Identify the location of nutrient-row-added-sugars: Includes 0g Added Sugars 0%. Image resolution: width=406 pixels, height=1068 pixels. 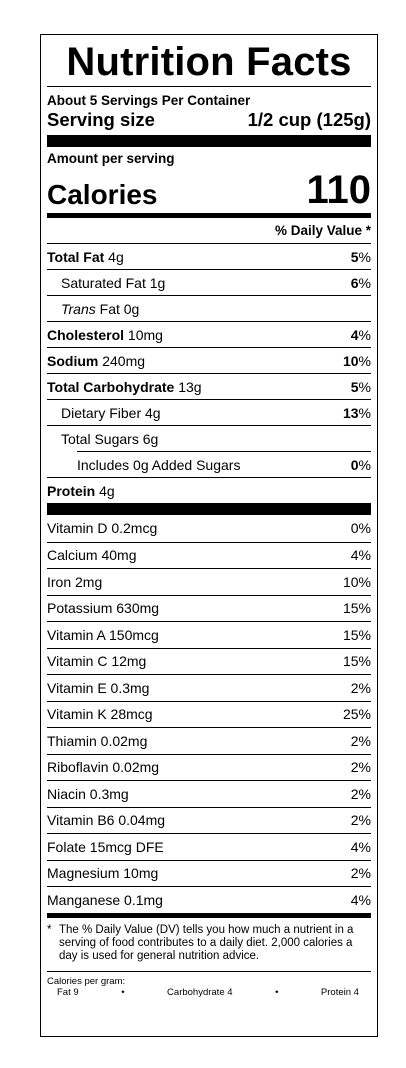
(224, 464).